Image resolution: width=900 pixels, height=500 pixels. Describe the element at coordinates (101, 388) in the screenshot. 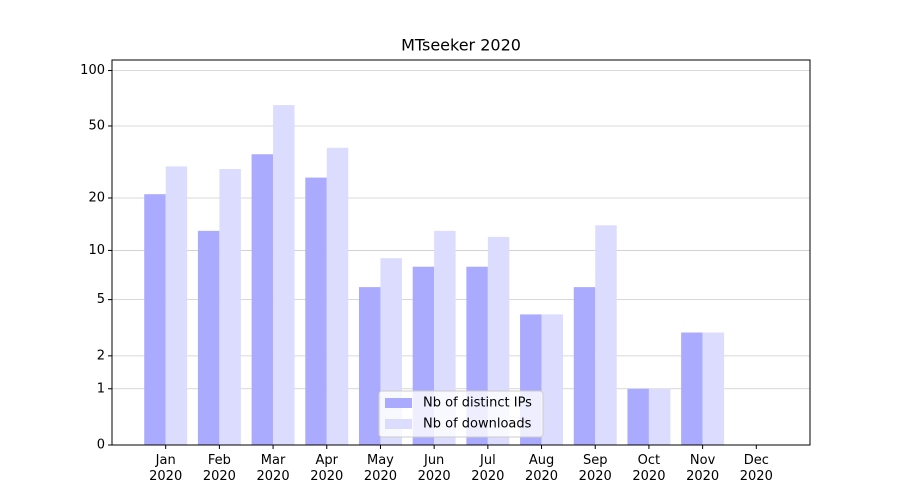

I see `y-tick-label: 1` at that location.